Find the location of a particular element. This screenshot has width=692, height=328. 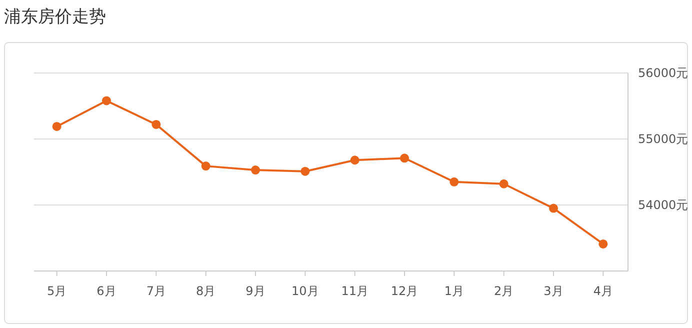

x-tick-label: 12月 is located at coordinates (404, 291).